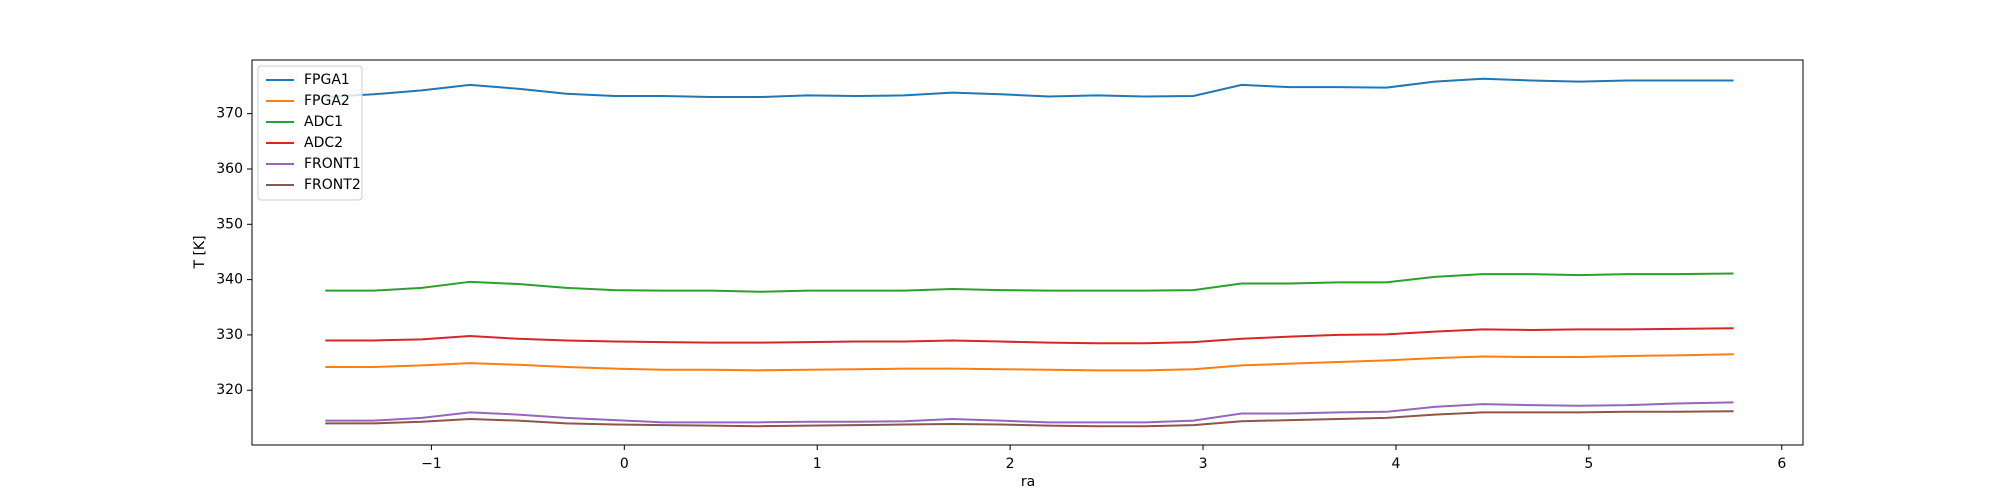 The width and height of the screenshot is (2000, 500). What do you see at coordinates (1395, 464) in the screenshot?
I see `x-tick-label: 4` at bounding box center [1395, 464].